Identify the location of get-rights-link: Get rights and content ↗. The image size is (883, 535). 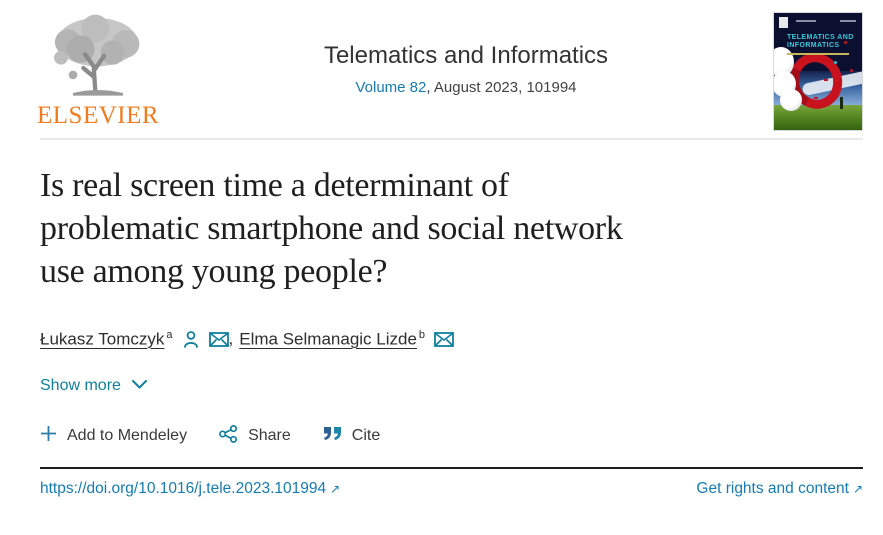
(779, 488).